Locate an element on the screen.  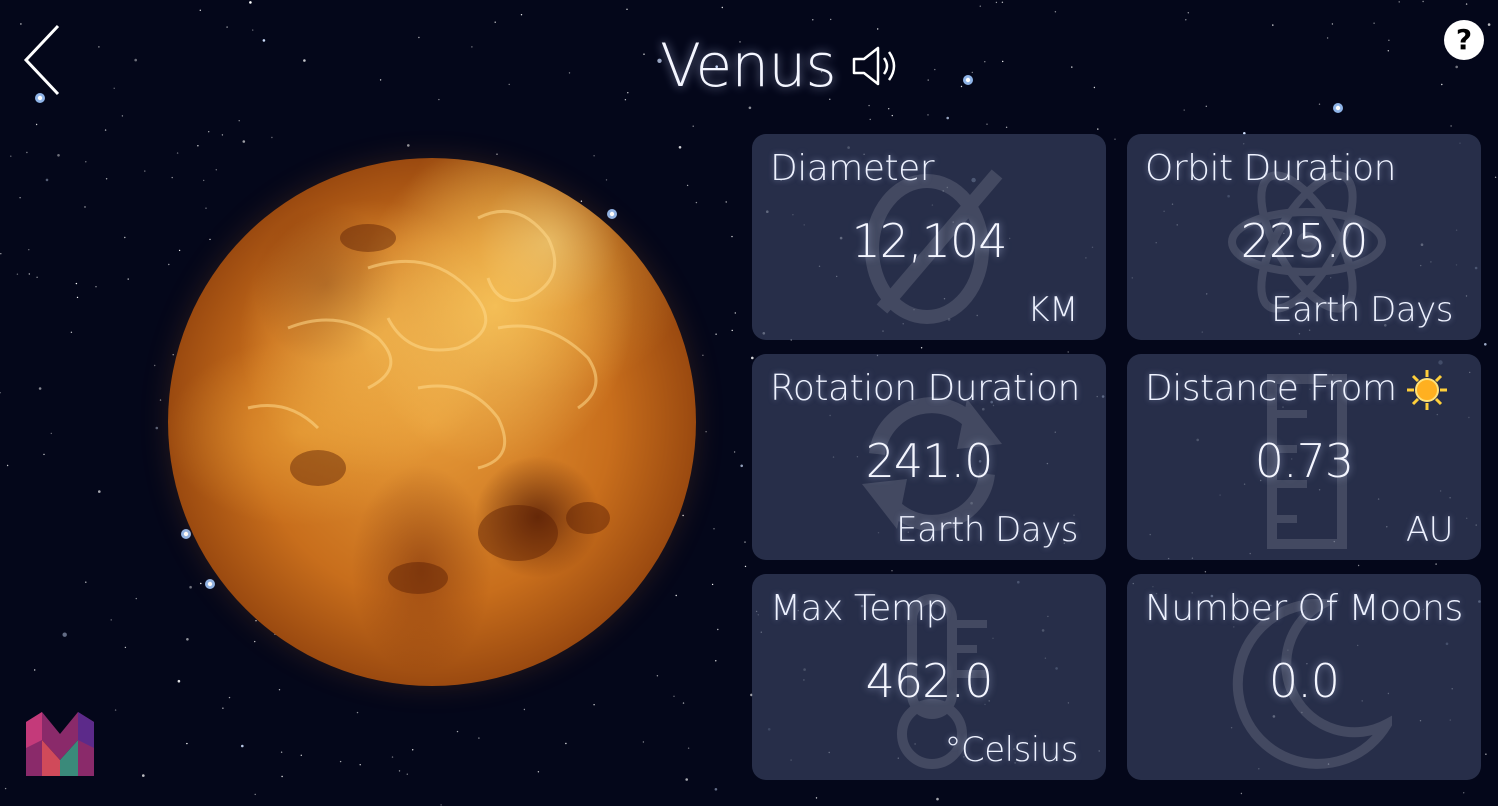
sun-icon is located at coordinates (1426, 390).